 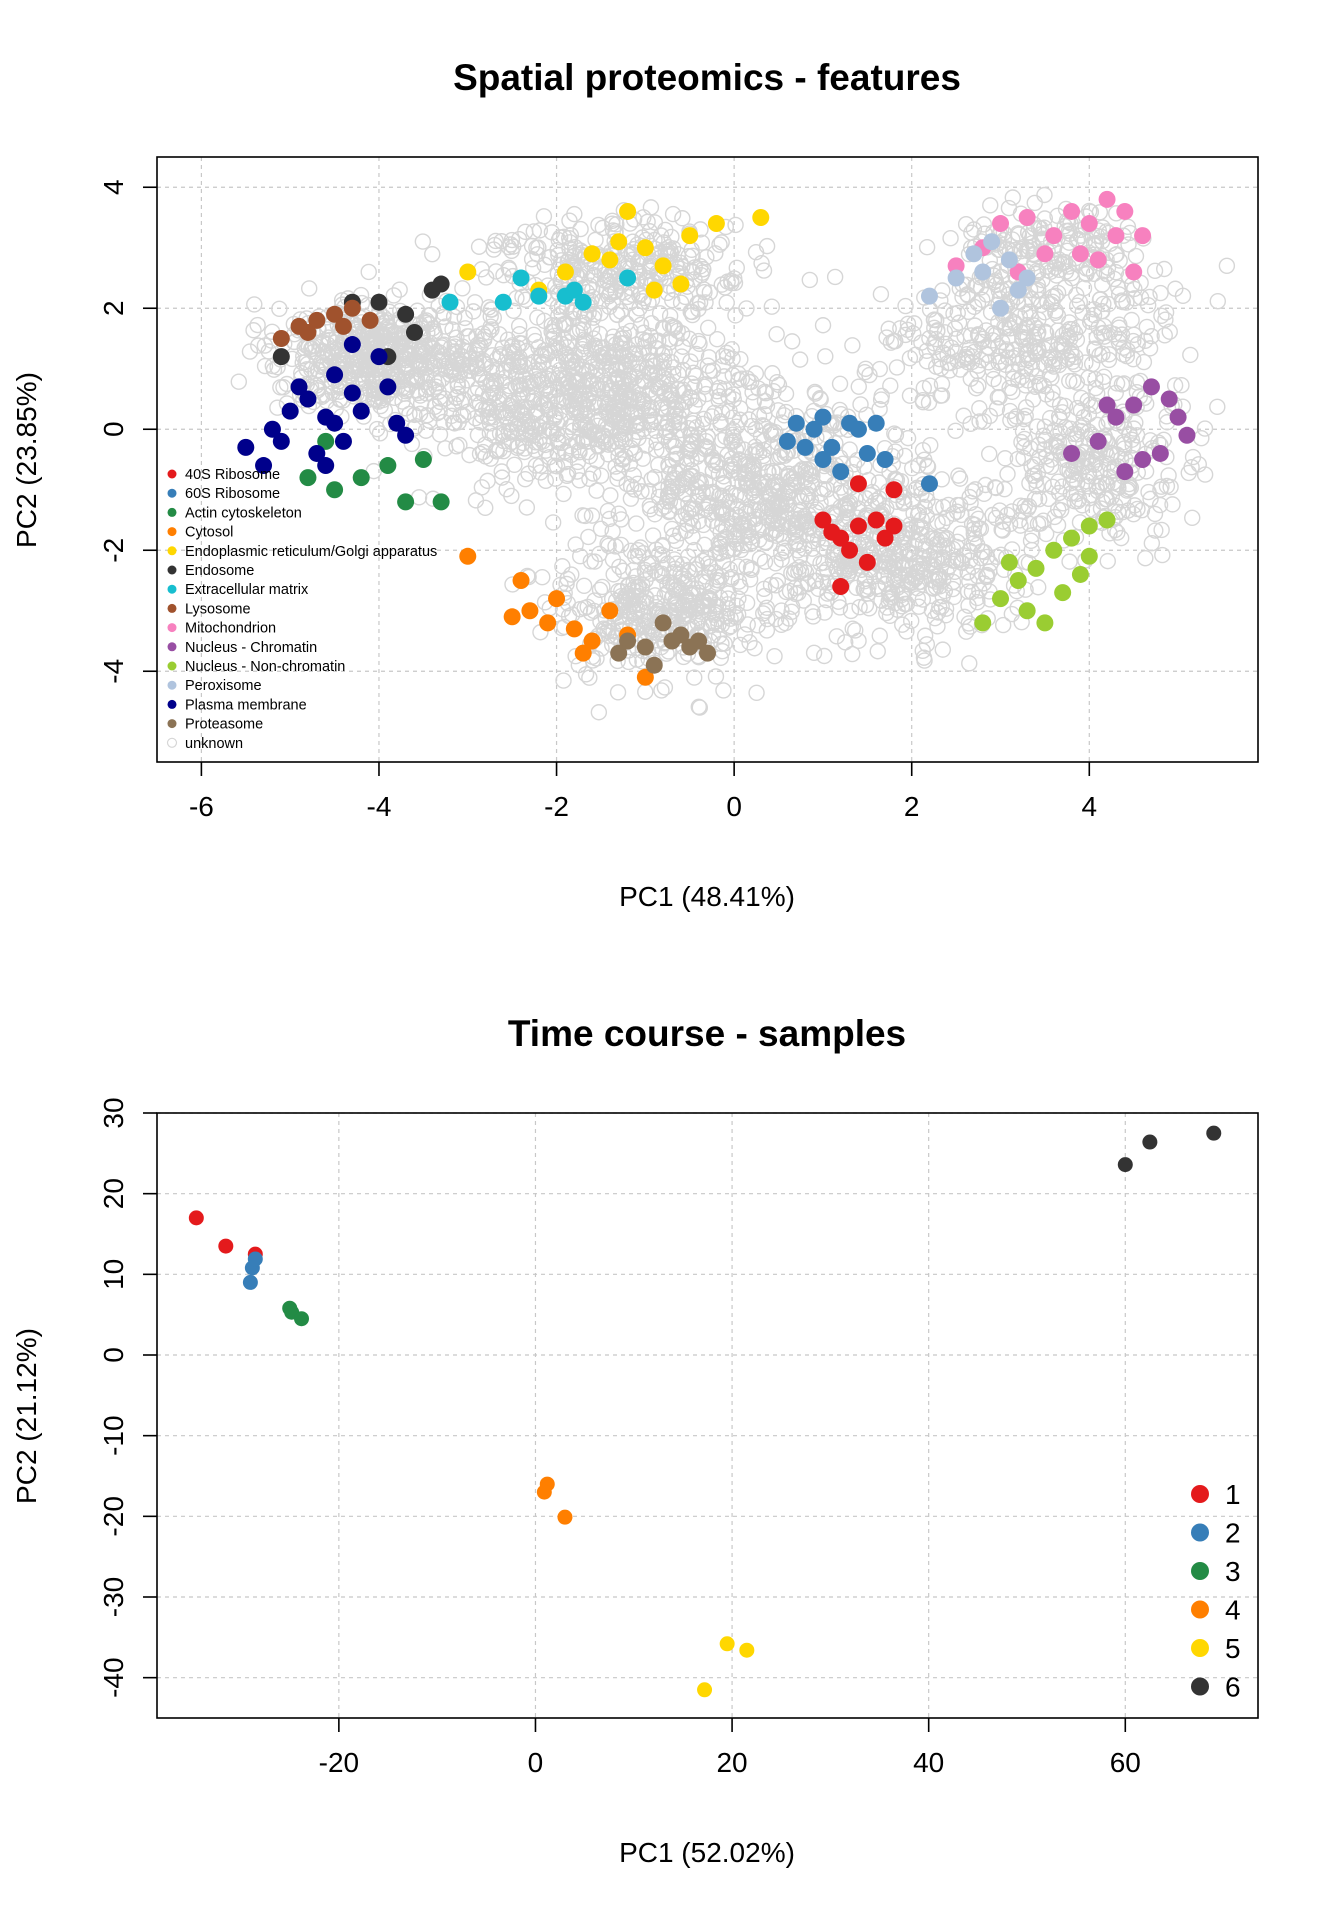 I want to click on legend-label: Extracellular matrix, so click(x=247, y=590).